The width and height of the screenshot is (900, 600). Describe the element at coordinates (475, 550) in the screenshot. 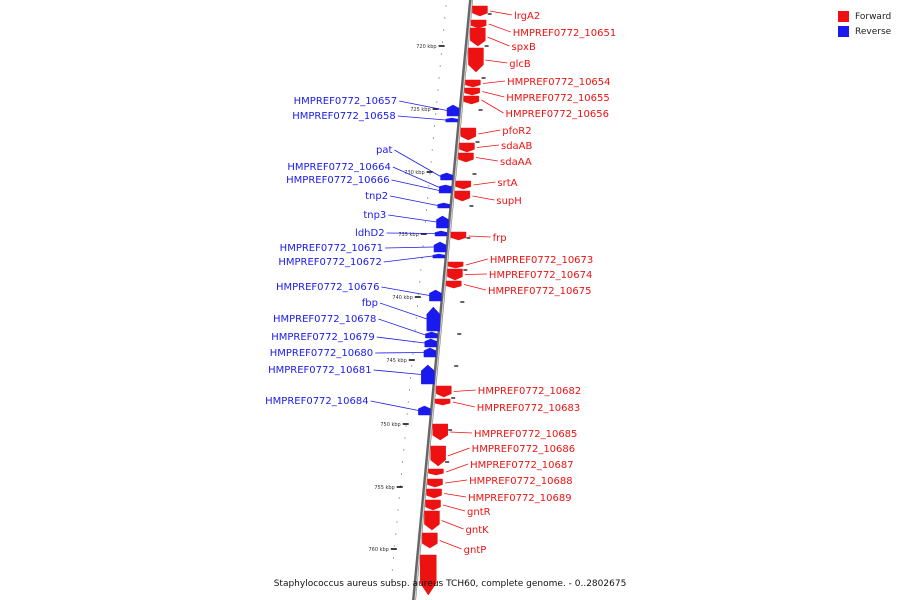

I see `gene-label-forward: gntP` at that location.